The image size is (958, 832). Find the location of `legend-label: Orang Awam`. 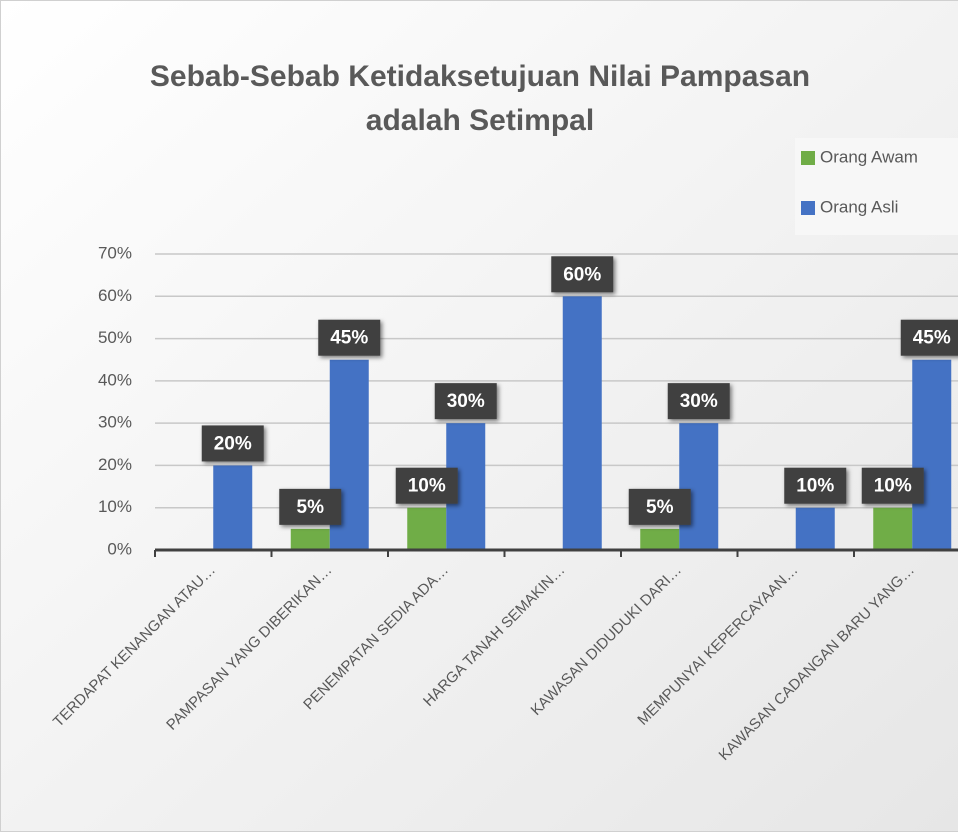

legend-label: Orang Awam is located at coordinates (869, 156).